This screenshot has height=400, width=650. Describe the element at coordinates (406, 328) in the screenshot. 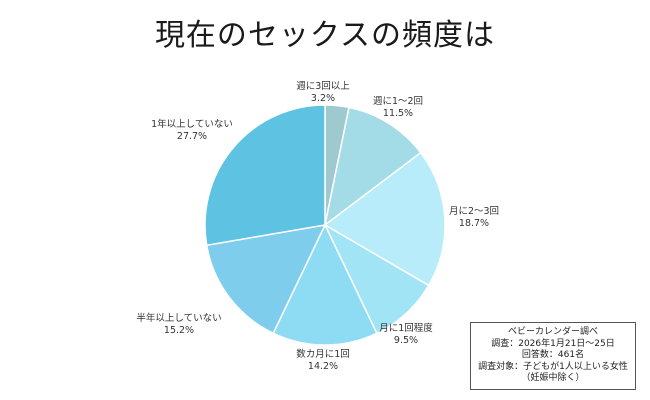

I see `slice-category-label: 月に1回程度` at that location.